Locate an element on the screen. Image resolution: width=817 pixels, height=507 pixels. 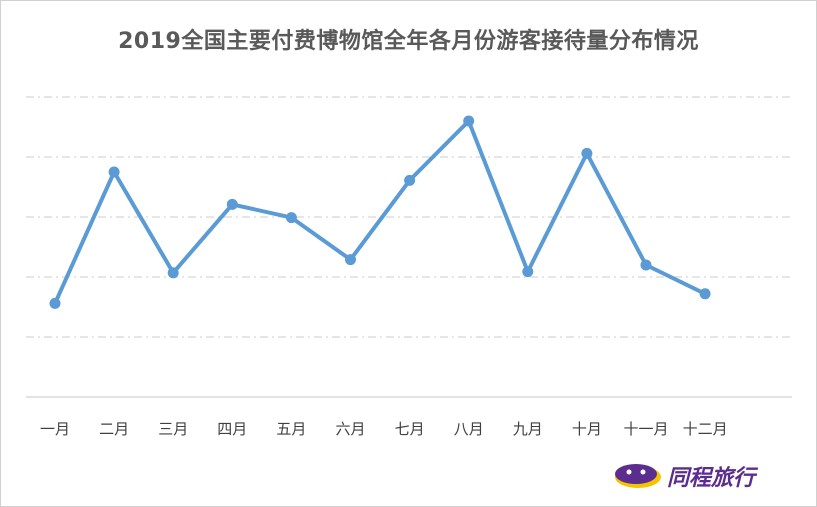
x-tick-label: 五月 is located at coordinates (291, 429).